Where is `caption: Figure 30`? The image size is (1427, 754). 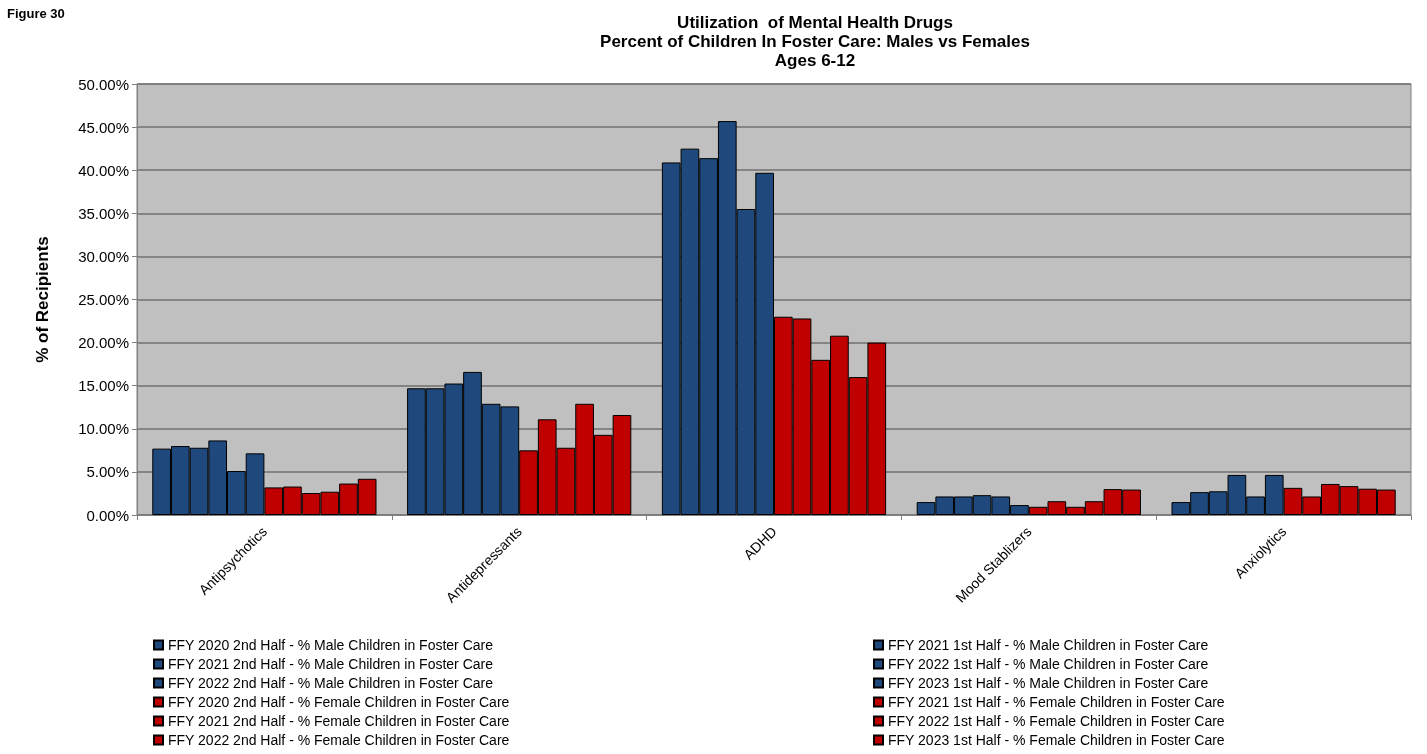
caption: Figure 30 is located at coordinates (36, 13).